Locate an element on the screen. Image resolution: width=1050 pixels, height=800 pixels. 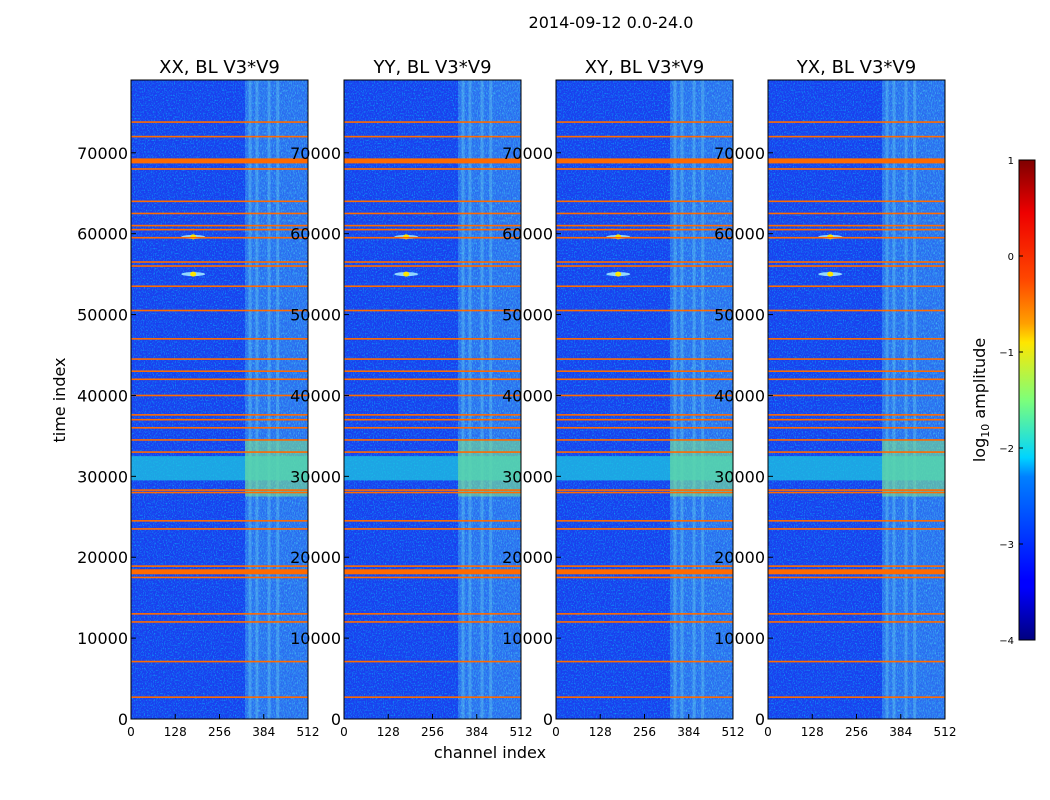
y-axis-label: time index is located at coordinates (59, 399).